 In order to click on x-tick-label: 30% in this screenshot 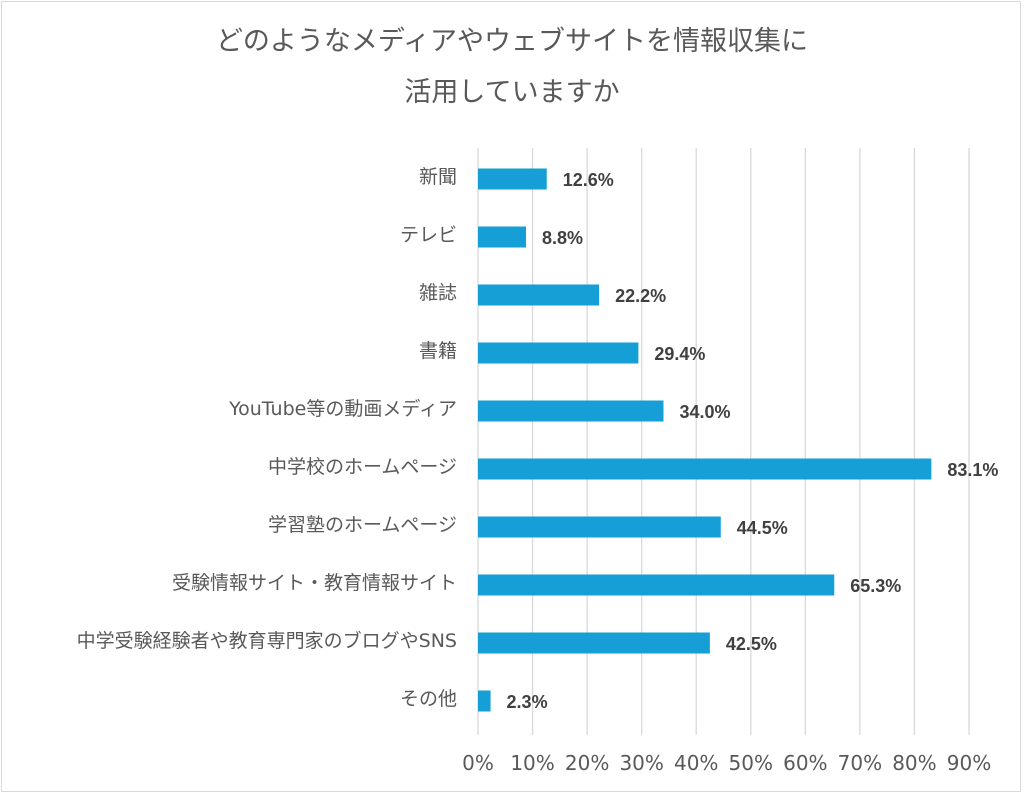, I will do `click(641, 763)`.